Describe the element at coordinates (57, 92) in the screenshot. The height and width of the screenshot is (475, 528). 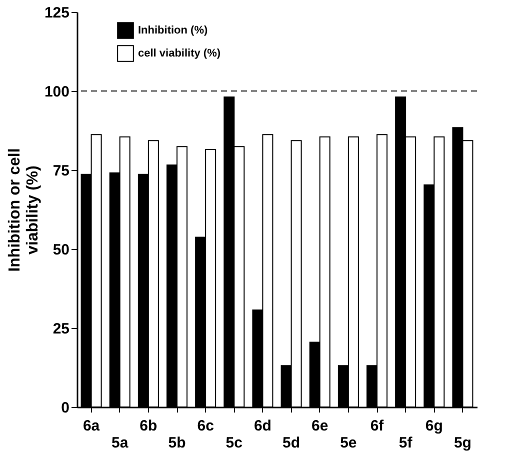
I see `y-tick-label: 100` at that location.